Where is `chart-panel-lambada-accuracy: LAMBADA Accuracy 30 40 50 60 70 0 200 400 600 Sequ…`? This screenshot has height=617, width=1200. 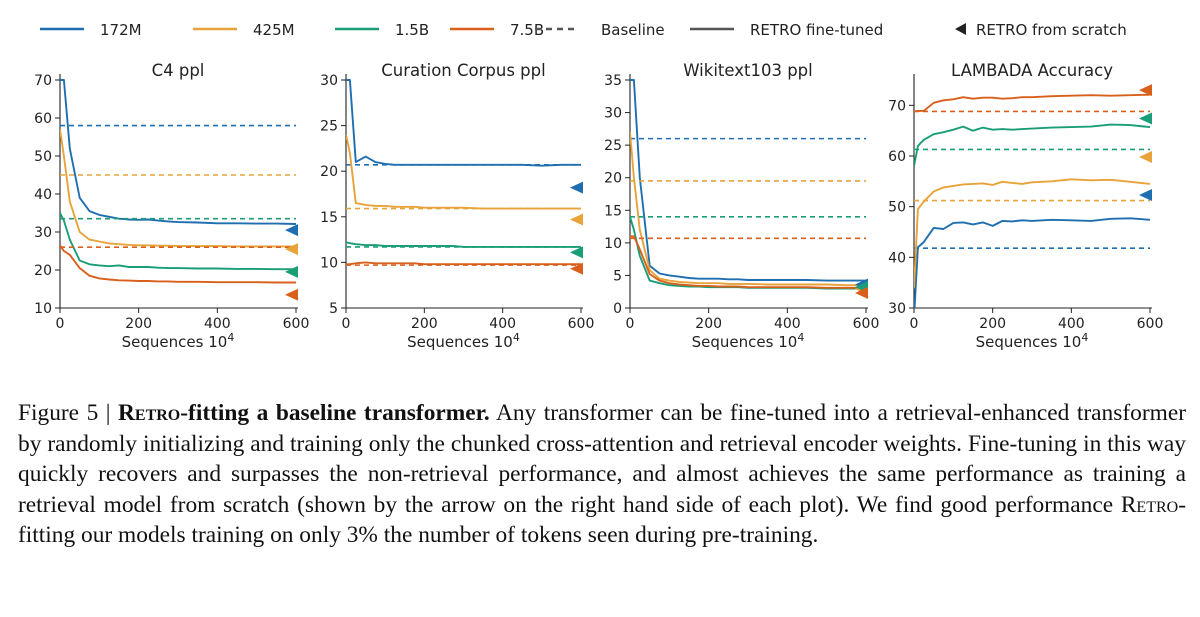
chart-panel-lambada-accuracy: LAMBADA Accuracy 30 40 50 60 70 0 200 400 600 Sequ… is located at coordinates (1025, 206).